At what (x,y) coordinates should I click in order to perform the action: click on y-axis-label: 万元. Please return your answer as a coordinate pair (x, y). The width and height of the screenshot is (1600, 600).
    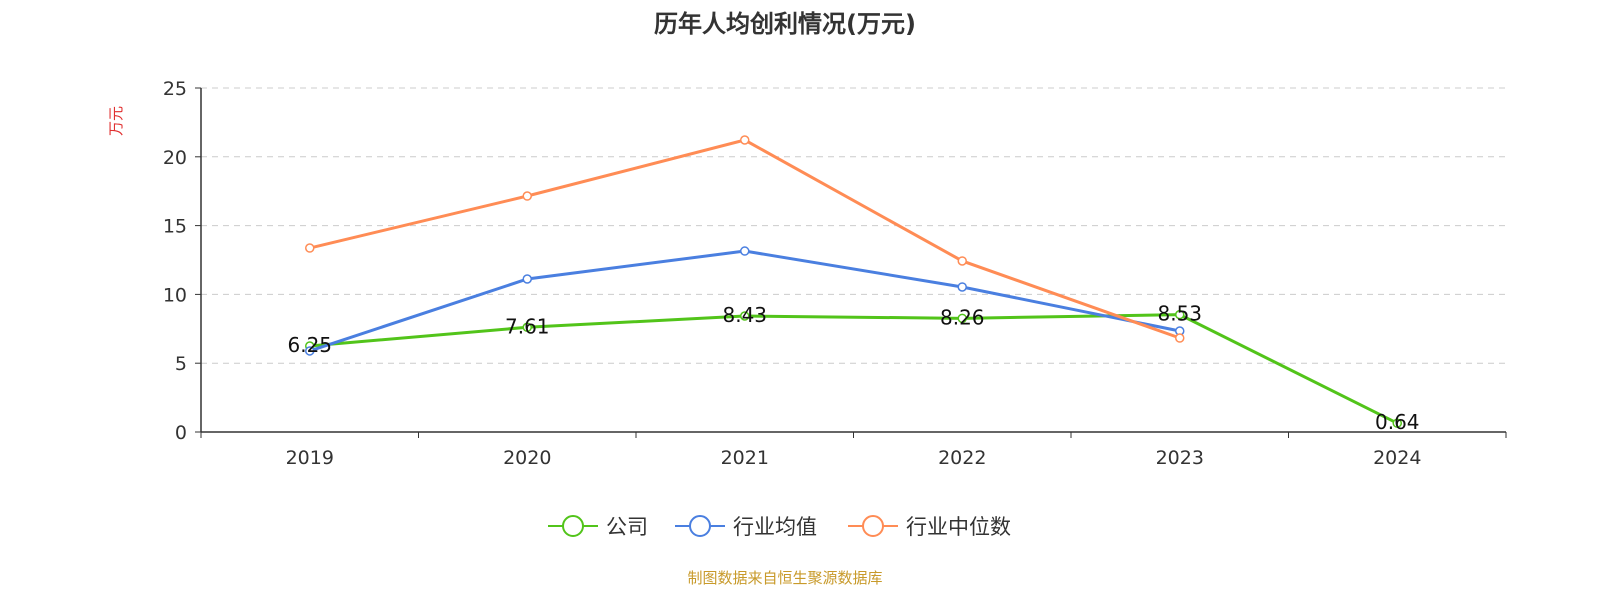
    Looking at the image, I should click on (116, 121).